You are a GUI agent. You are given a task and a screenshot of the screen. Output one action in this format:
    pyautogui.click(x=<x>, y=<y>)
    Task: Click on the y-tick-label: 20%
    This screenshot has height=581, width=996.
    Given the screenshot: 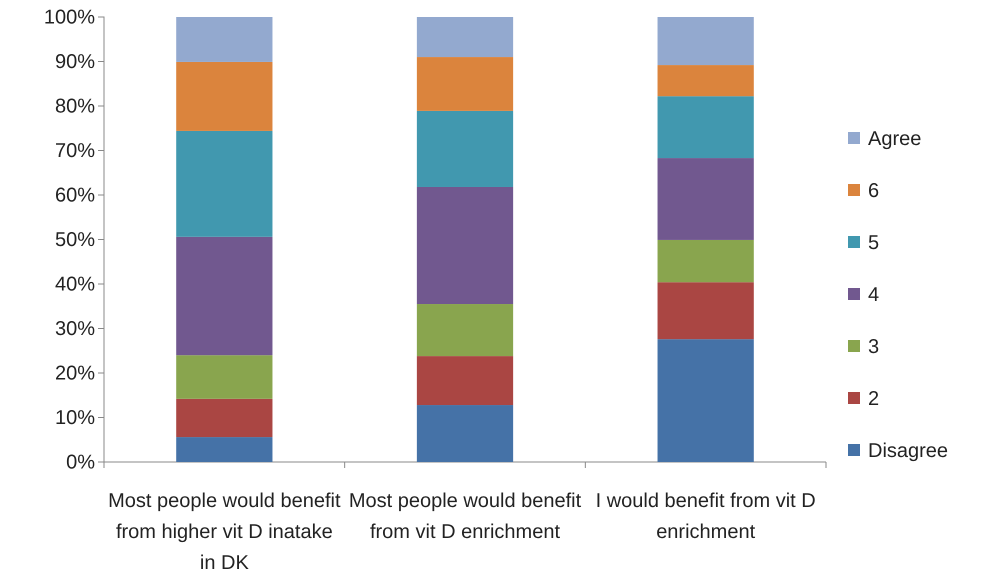 What is the action you would take?
    pyautogui.click(x=75, y=373)
    